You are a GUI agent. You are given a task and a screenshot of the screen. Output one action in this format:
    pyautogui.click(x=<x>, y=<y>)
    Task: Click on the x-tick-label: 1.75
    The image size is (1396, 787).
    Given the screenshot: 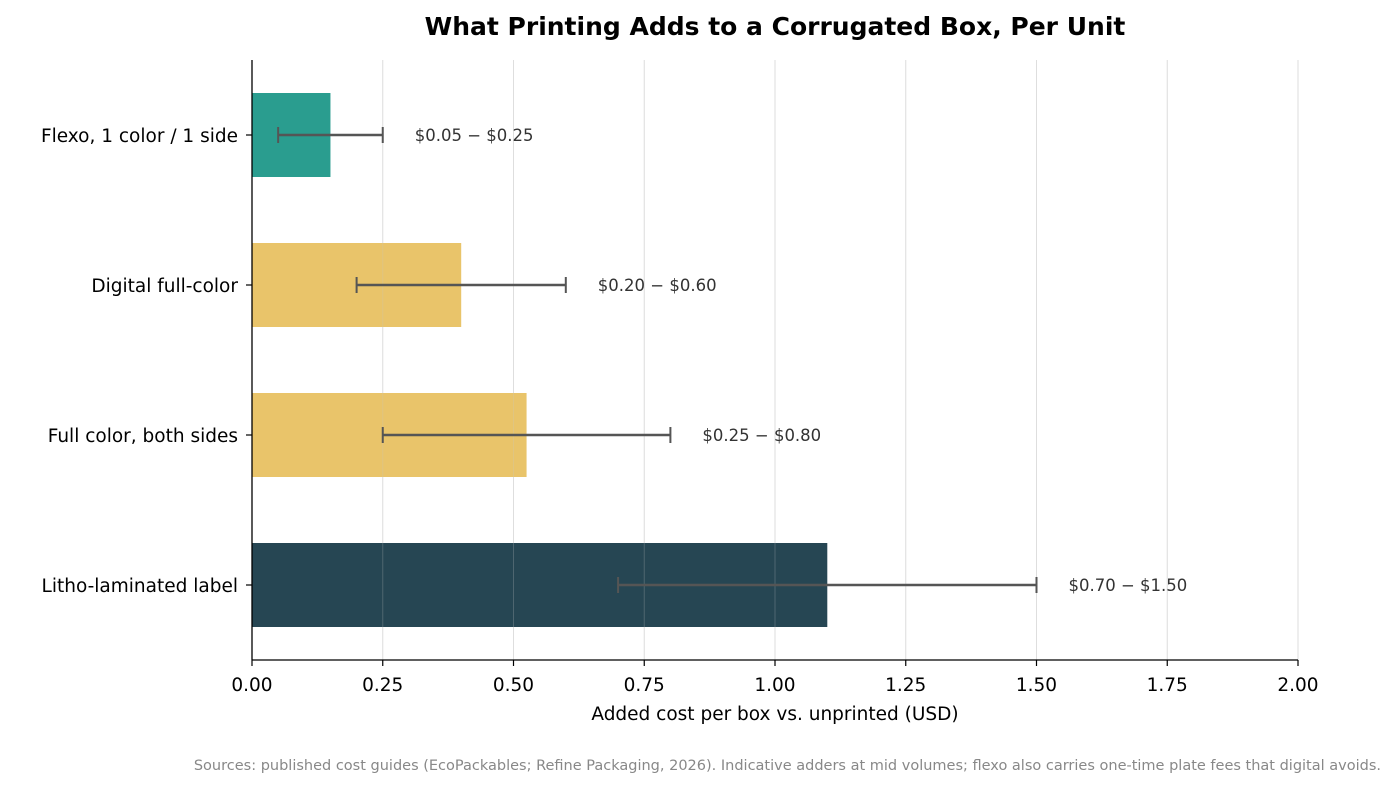 What is the action you would take?
    pyautogui.click(x=1167, y=685)
    